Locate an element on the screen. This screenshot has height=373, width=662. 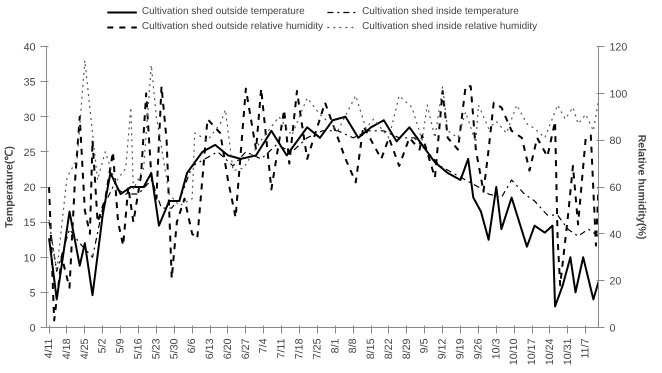
x-tick-label: 7/4 is located at coordinates (264, 346).